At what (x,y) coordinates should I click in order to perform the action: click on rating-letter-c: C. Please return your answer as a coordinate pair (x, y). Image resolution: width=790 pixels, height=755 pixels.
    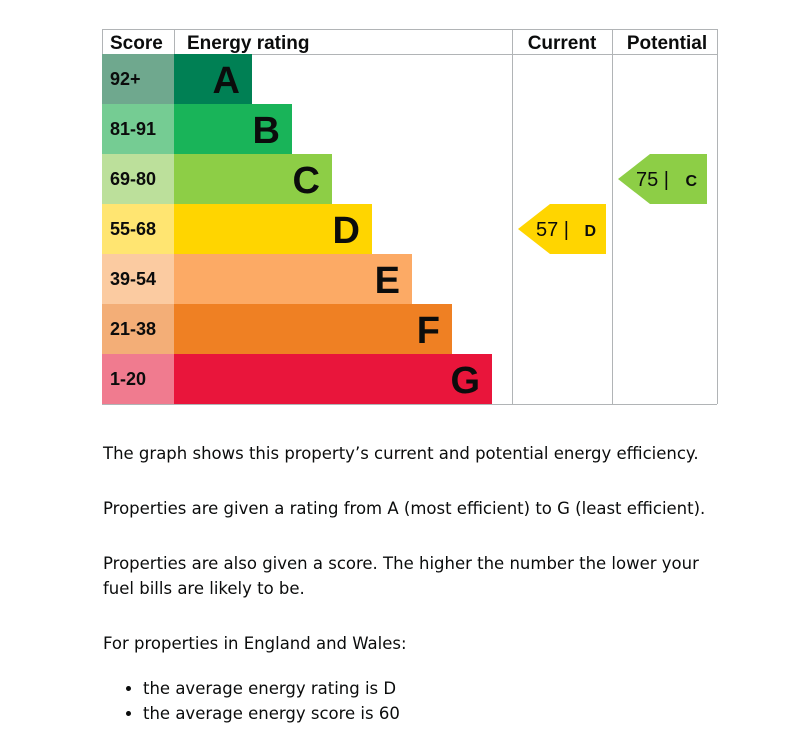
    Looking at the image, I should click on (306, 181).